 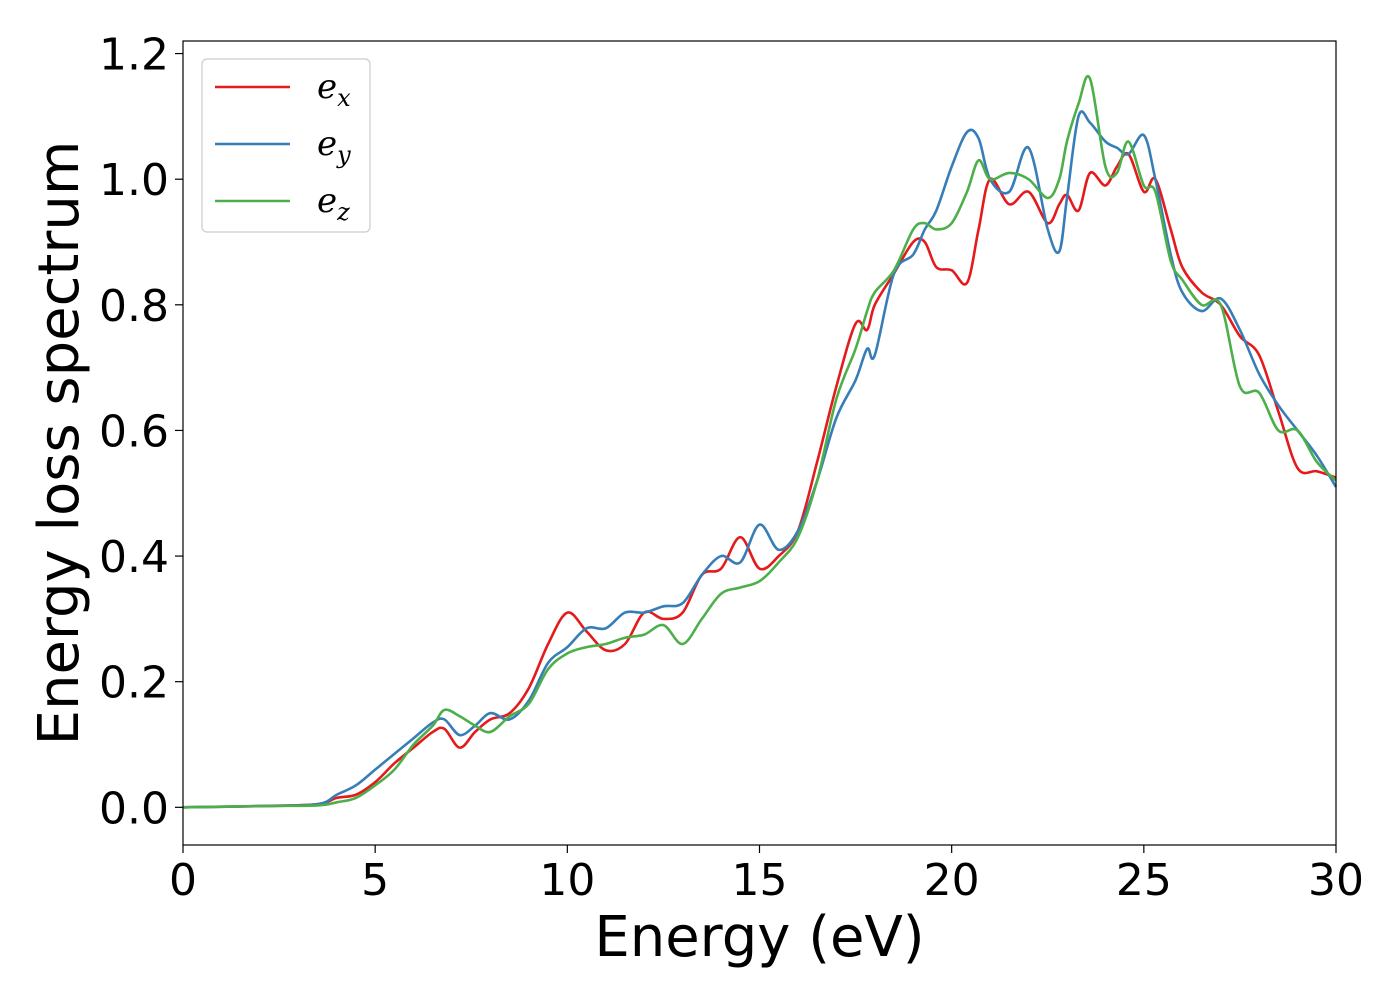 I want to click on y-tick-label: 1.2, so click(x=134, y=55).